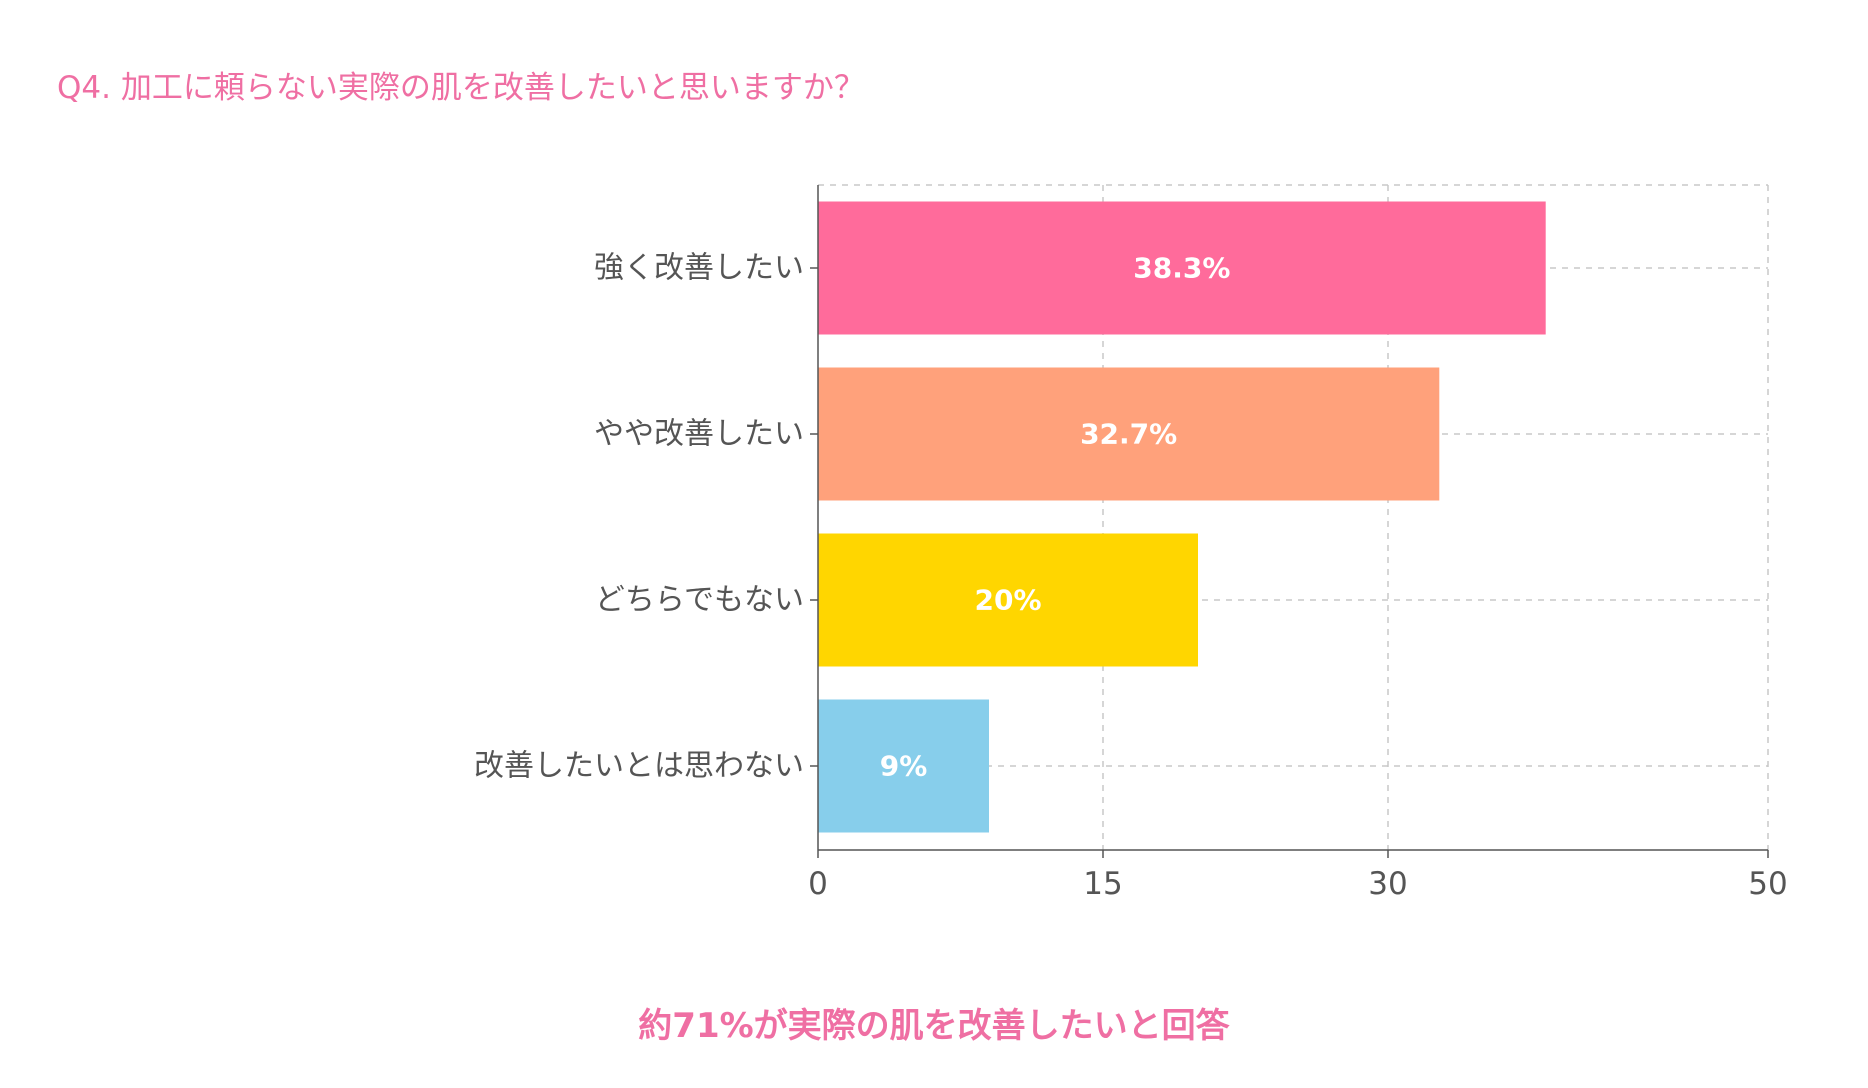 The width and height of the screenshot is (1868, 1088). What do you see at coordinates (1102, 884) in the screenshot?
I see `x-tick-label-1: 15` at bounding box center [1102, 884].